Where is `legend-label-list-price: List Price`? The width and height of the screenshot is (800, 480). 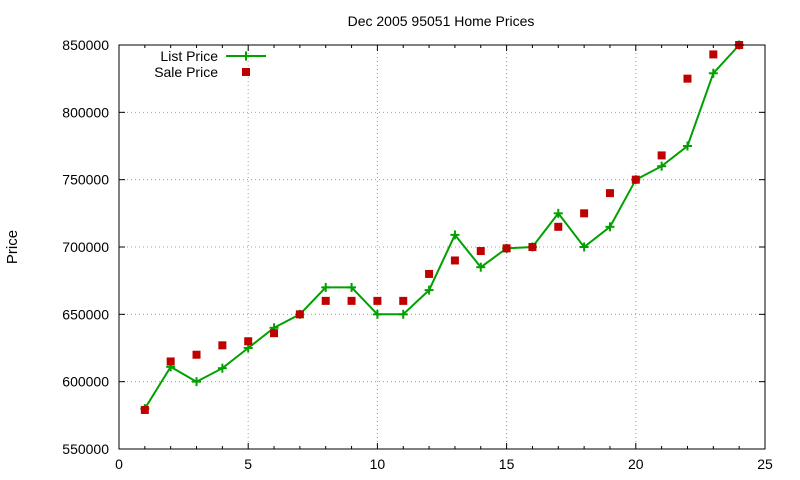 legend-label-list-price: List Price is located at coordinates (189, 56).